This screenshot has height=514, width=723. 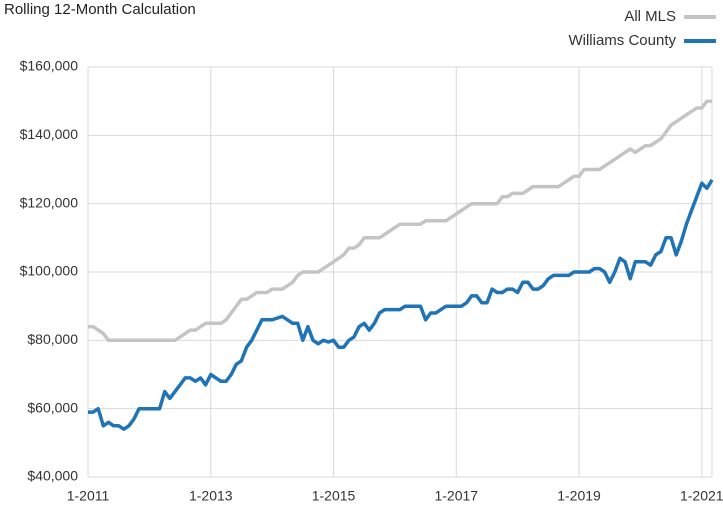 What do you see at coordinates (52, 476) in the screenshot?
I see `y-tick-label: $40,000` at bounding box center [52, 476].